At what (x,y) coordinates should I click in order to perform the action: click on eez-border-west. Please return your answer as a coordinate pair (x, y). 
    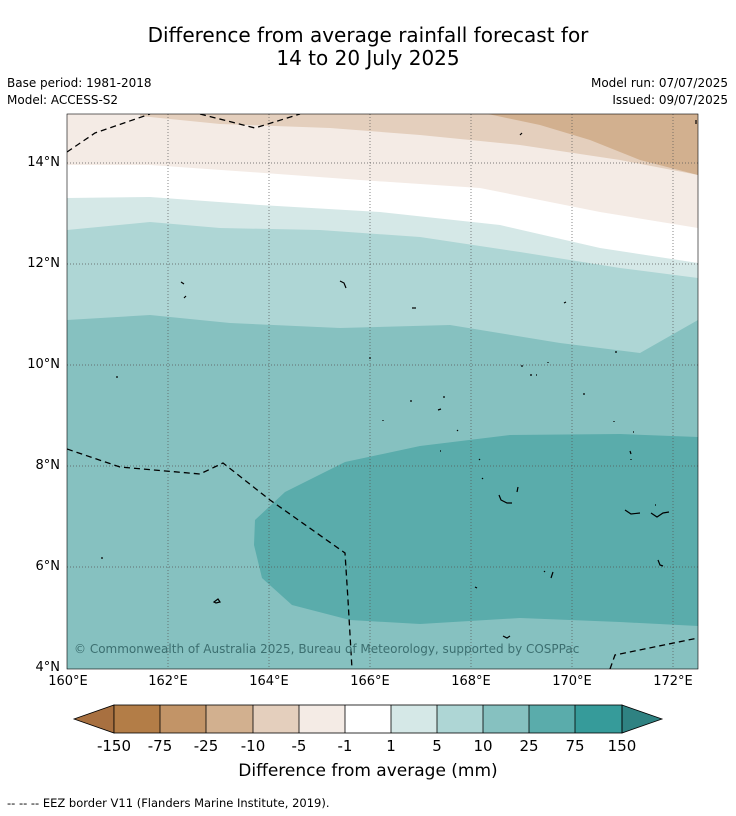
    Looking at the image, I should click on (210, 558).